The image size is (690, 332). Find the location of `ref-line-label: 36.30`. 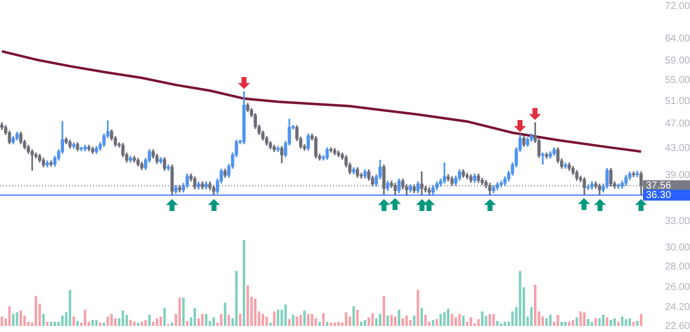

ref-line-label: 36.30 is located at coordinates (659, 195).